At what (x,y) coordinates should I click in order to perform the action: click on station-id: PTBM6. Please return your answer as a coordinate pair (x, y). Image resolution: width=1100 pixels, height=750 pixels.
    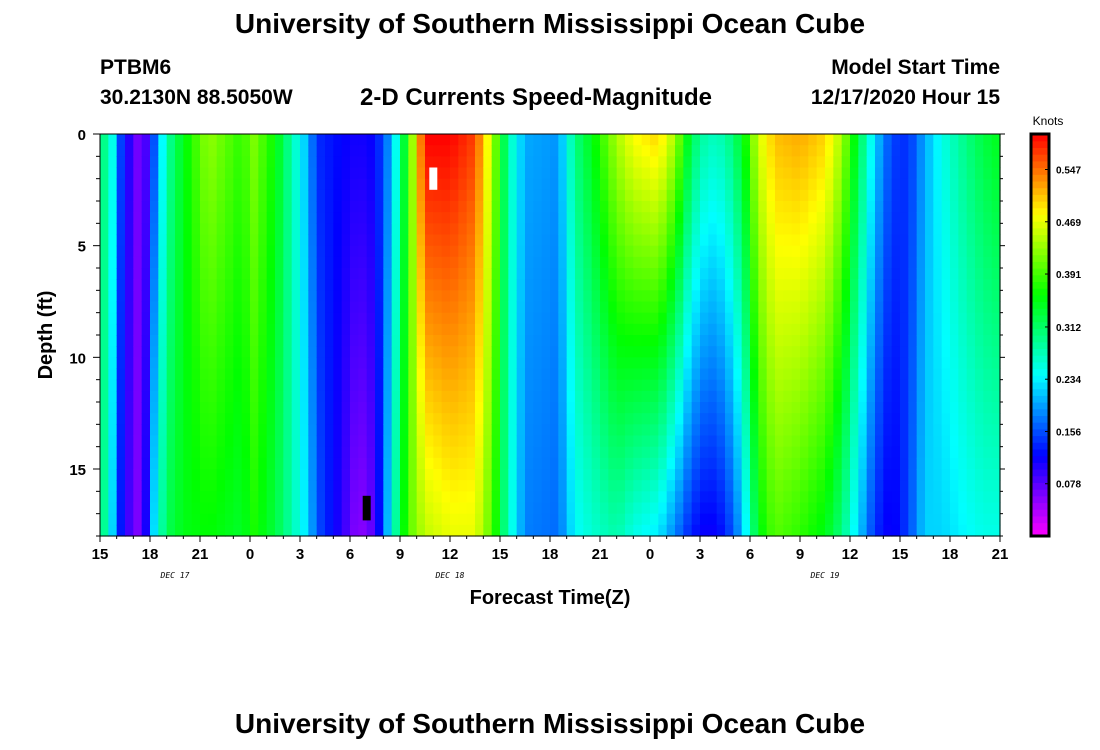
    Looking at the image, I should click on (136, 67).